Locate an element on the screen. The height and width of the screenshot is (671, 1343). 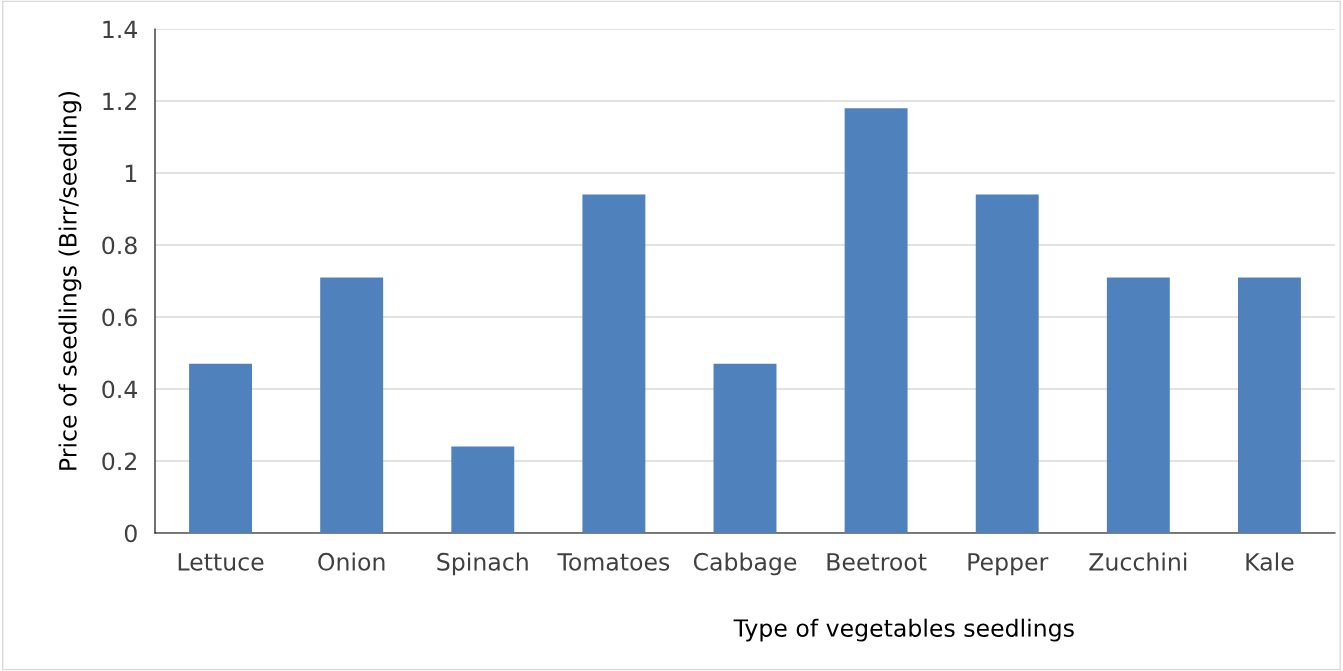
x-tick-label: Spinach is located at coordinates (482, 564).